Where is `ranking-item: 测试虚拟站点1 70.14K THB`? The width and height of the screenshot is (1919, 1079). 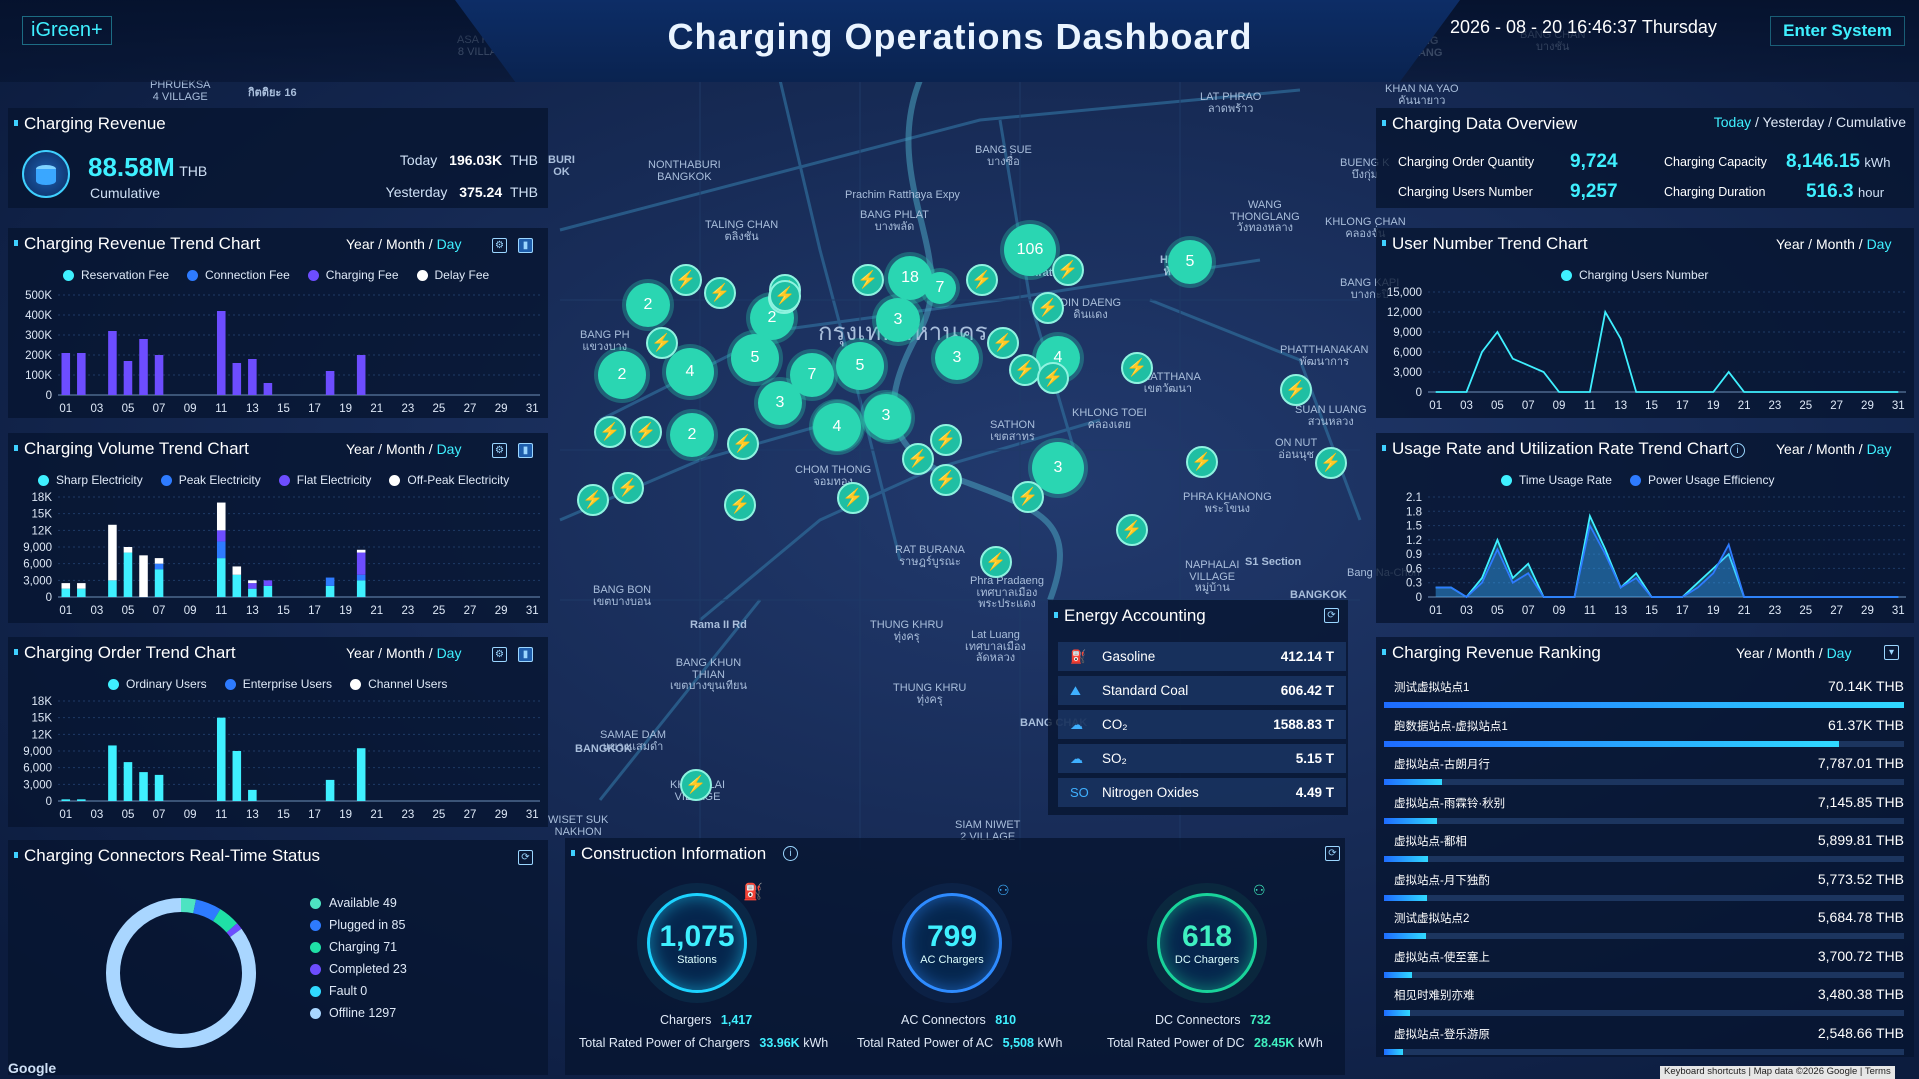
ranking-item: 测试虚拟站点1 70.14K THB is located at coordinates (1645, 694).